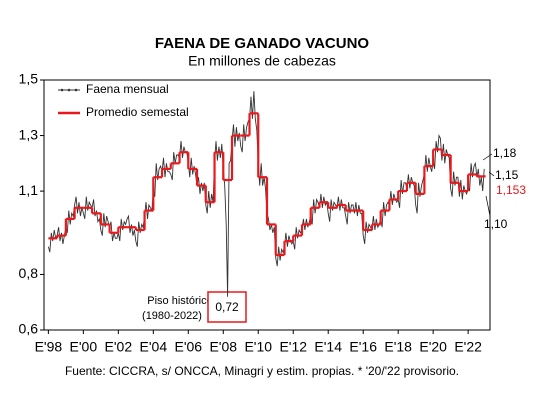 This screenshot has width=536, height=400. Describe the element at coordinates (293, 347) in the screenshot. I see `x-tick-label: E'12` at that location.